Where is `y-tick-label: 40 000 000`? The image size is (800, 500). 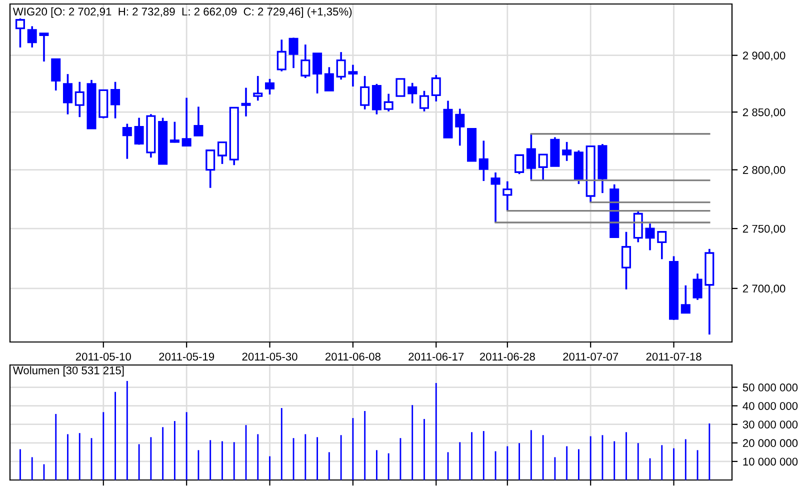 y-tick-label: 40 000 000 is located at coordinates (770, 406).